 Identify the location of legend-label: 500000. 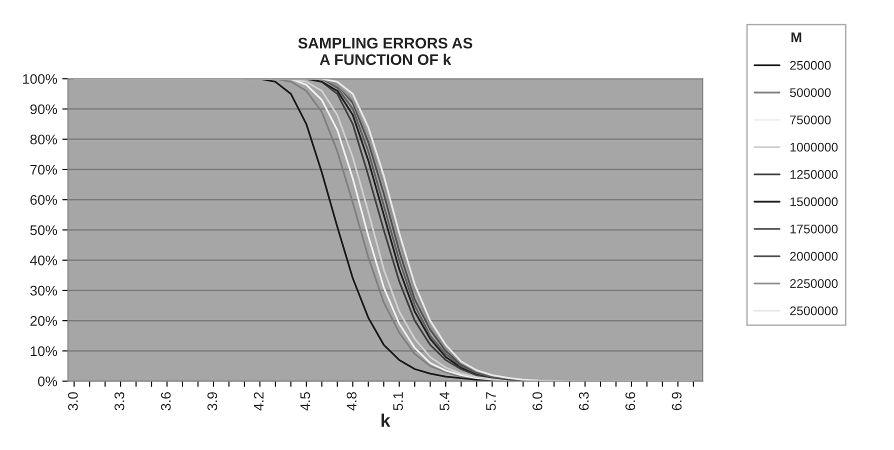
(810, 93).